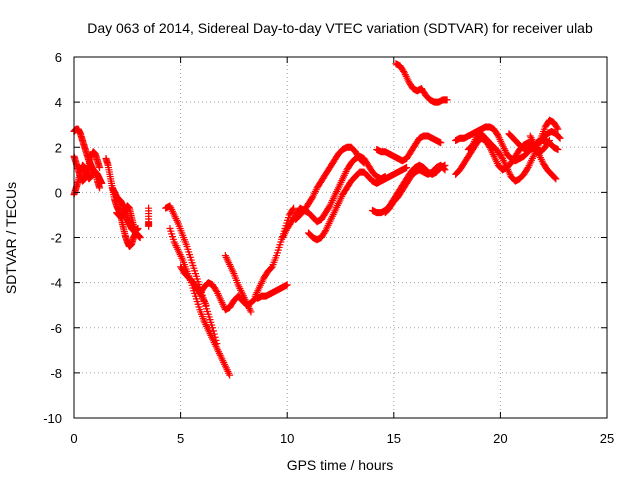 The height and width of the screenshot is (480, 640). What do you see at coordinates (340, 465) in the screenshot?
I see `x-axis-label: GPS time / hours` at bounding box center [340, 465].